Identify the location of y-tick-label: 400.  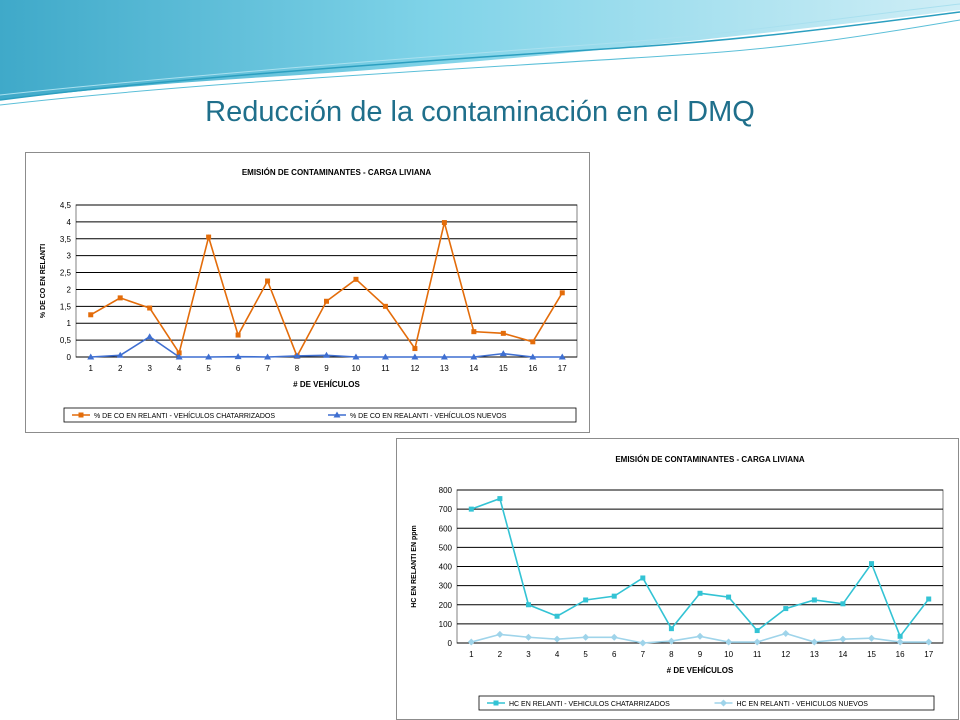
(446, 567).